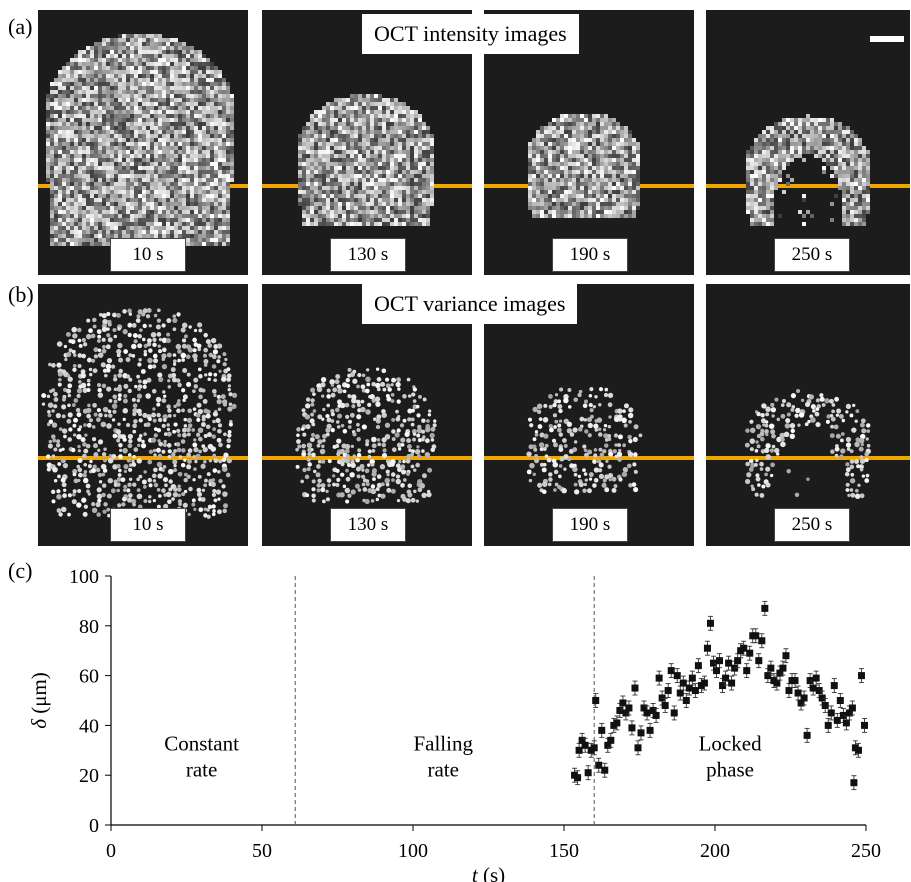  Describe the element at coordinates (730, 743) in the screenshot. I see `region-label: Locked` at that location.